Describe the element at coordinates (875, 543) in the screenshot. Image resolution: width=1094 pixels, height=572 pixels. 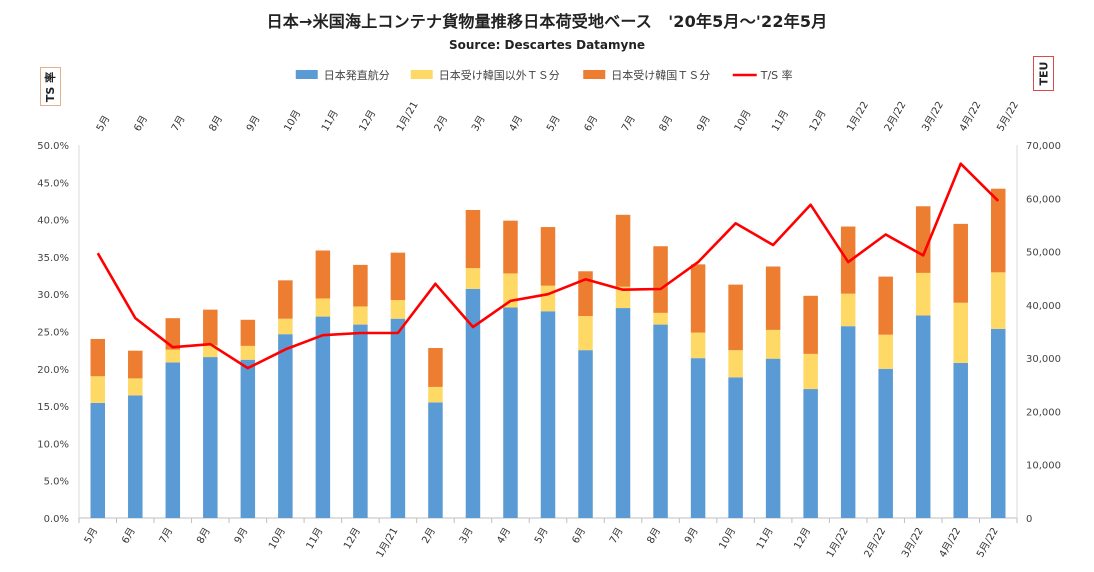
I see `x-tick-label-bottom: 2月/22` at that location.